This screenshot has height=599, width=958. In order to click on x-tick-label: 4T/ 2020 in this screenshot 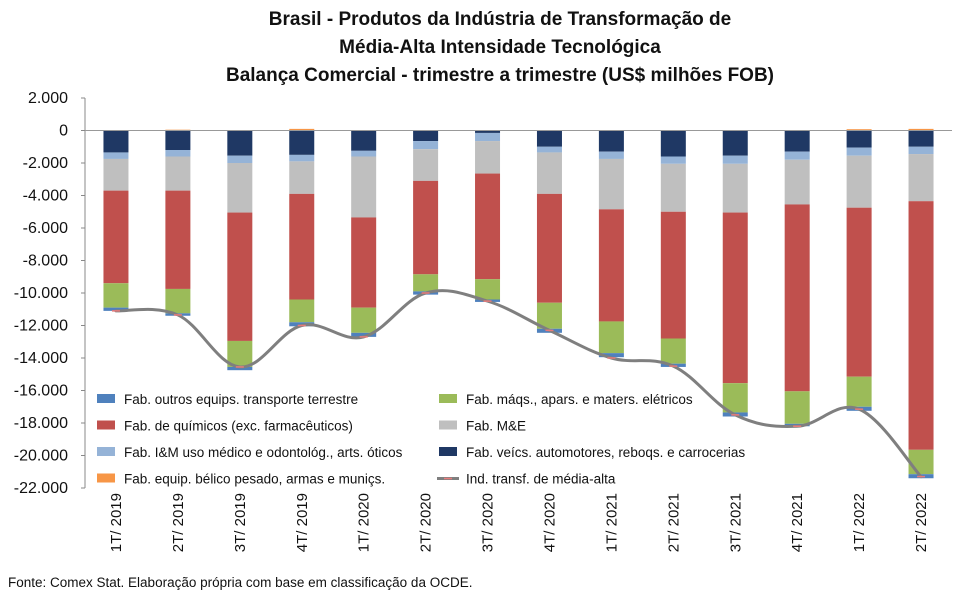, I will do `click(549, 522)`.